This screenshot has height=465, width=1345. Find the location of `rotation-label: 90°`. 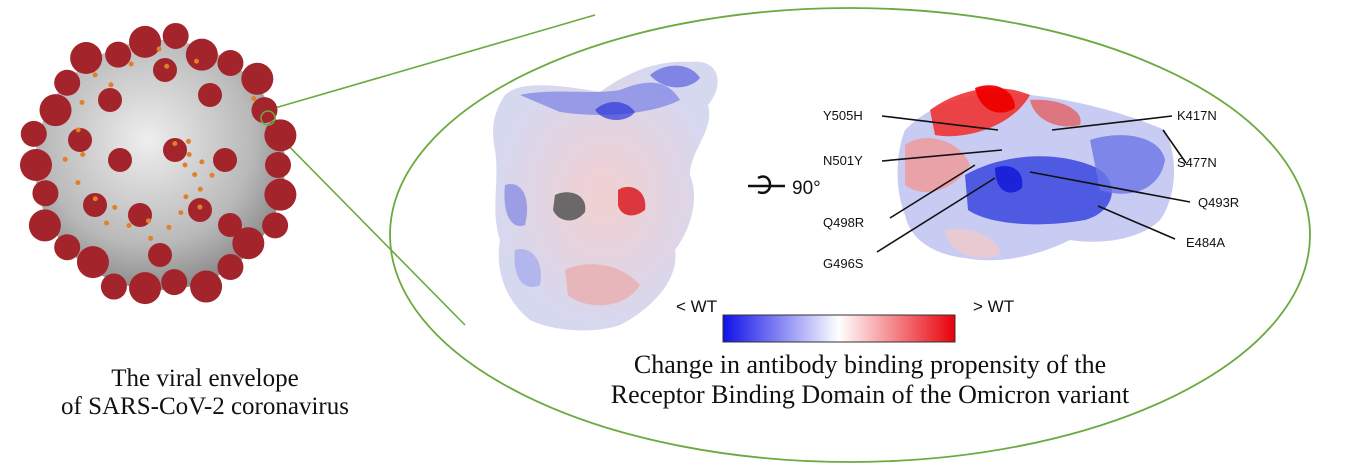

rotation-label: 90° is located at coordinates (806, 188).